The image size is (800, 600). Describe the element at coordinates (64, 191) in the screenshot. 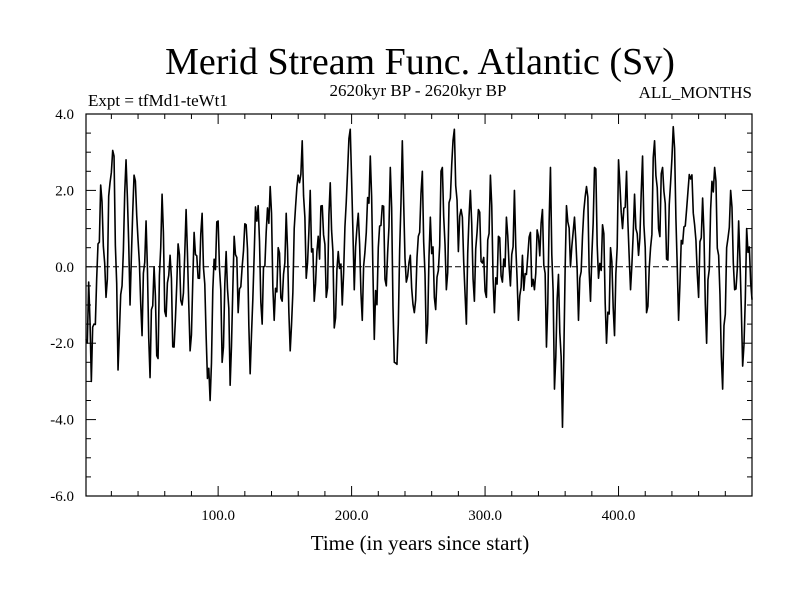

I see `y-tick-label: 2.0` at that location.